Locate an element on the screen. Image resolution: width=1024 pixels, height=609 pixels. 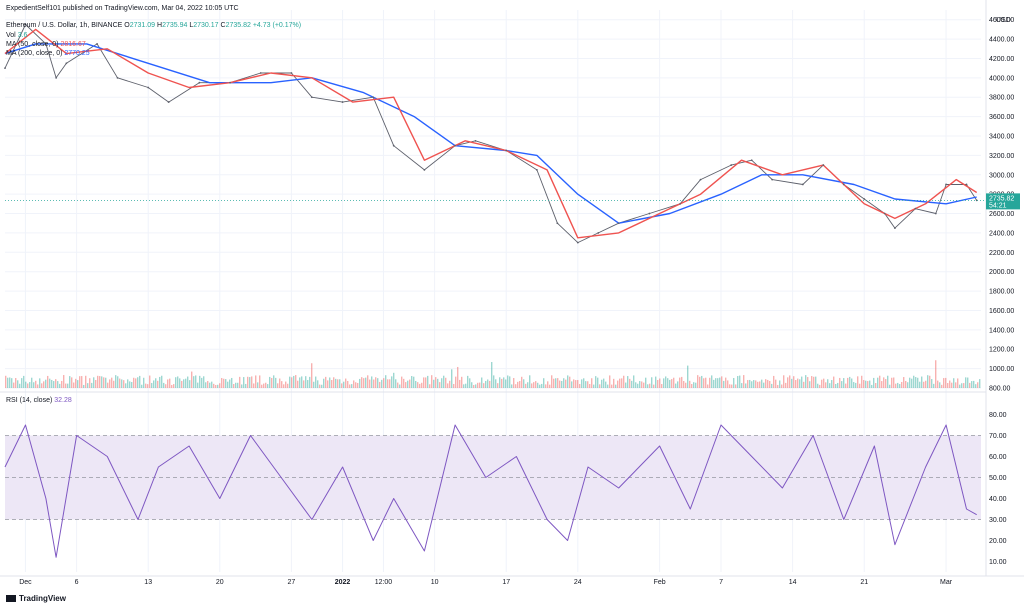
price-tick-label: 3400.00 is located at coordinates (1001, 137).